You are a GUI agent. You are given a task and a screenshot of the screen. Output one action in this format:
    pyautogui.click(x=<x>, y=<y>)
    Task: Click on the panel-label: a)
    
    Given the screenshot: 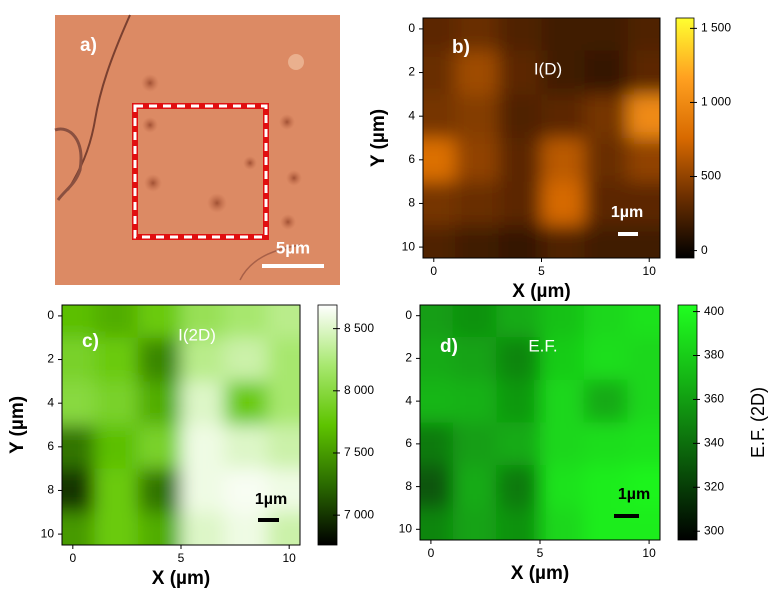 What is the action you would take?
    pyautogui.click(x=88, y=45)
    